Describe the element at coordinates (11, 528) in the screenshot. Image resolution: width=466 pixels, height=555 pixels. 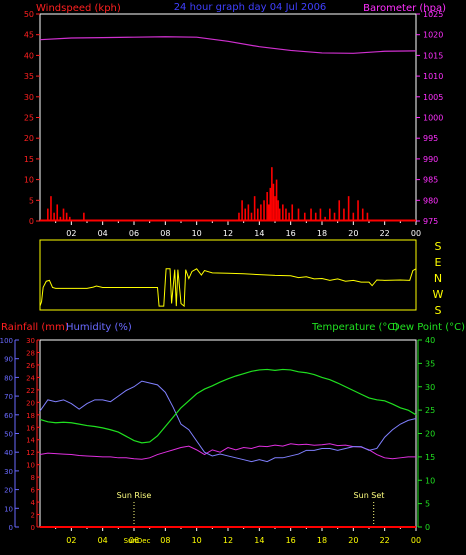
I see `humidity-y-tick-label: 0` at that location.